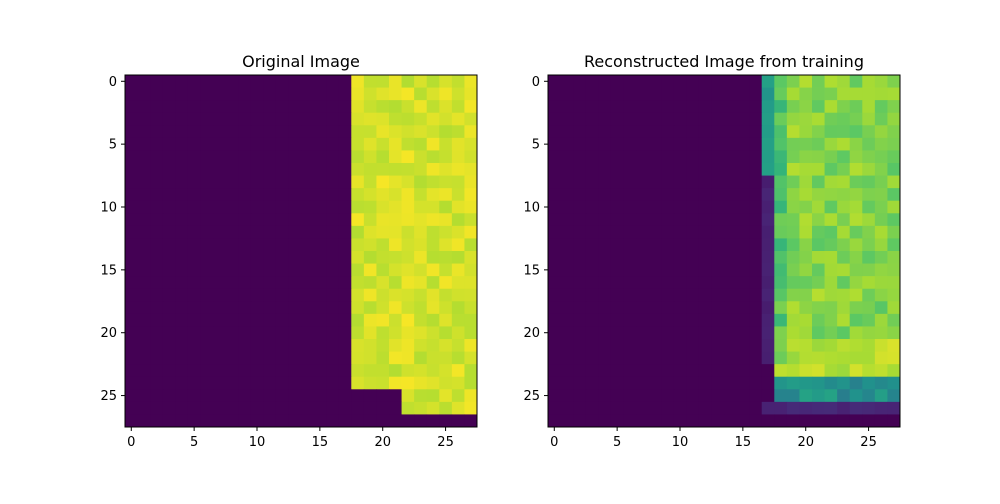 The image size is (1000, 504). Describe the element at coordinates (290, 438) in the screenshot. I see `x-axis-ticks: 0 5 10 15 20 25` at that location.